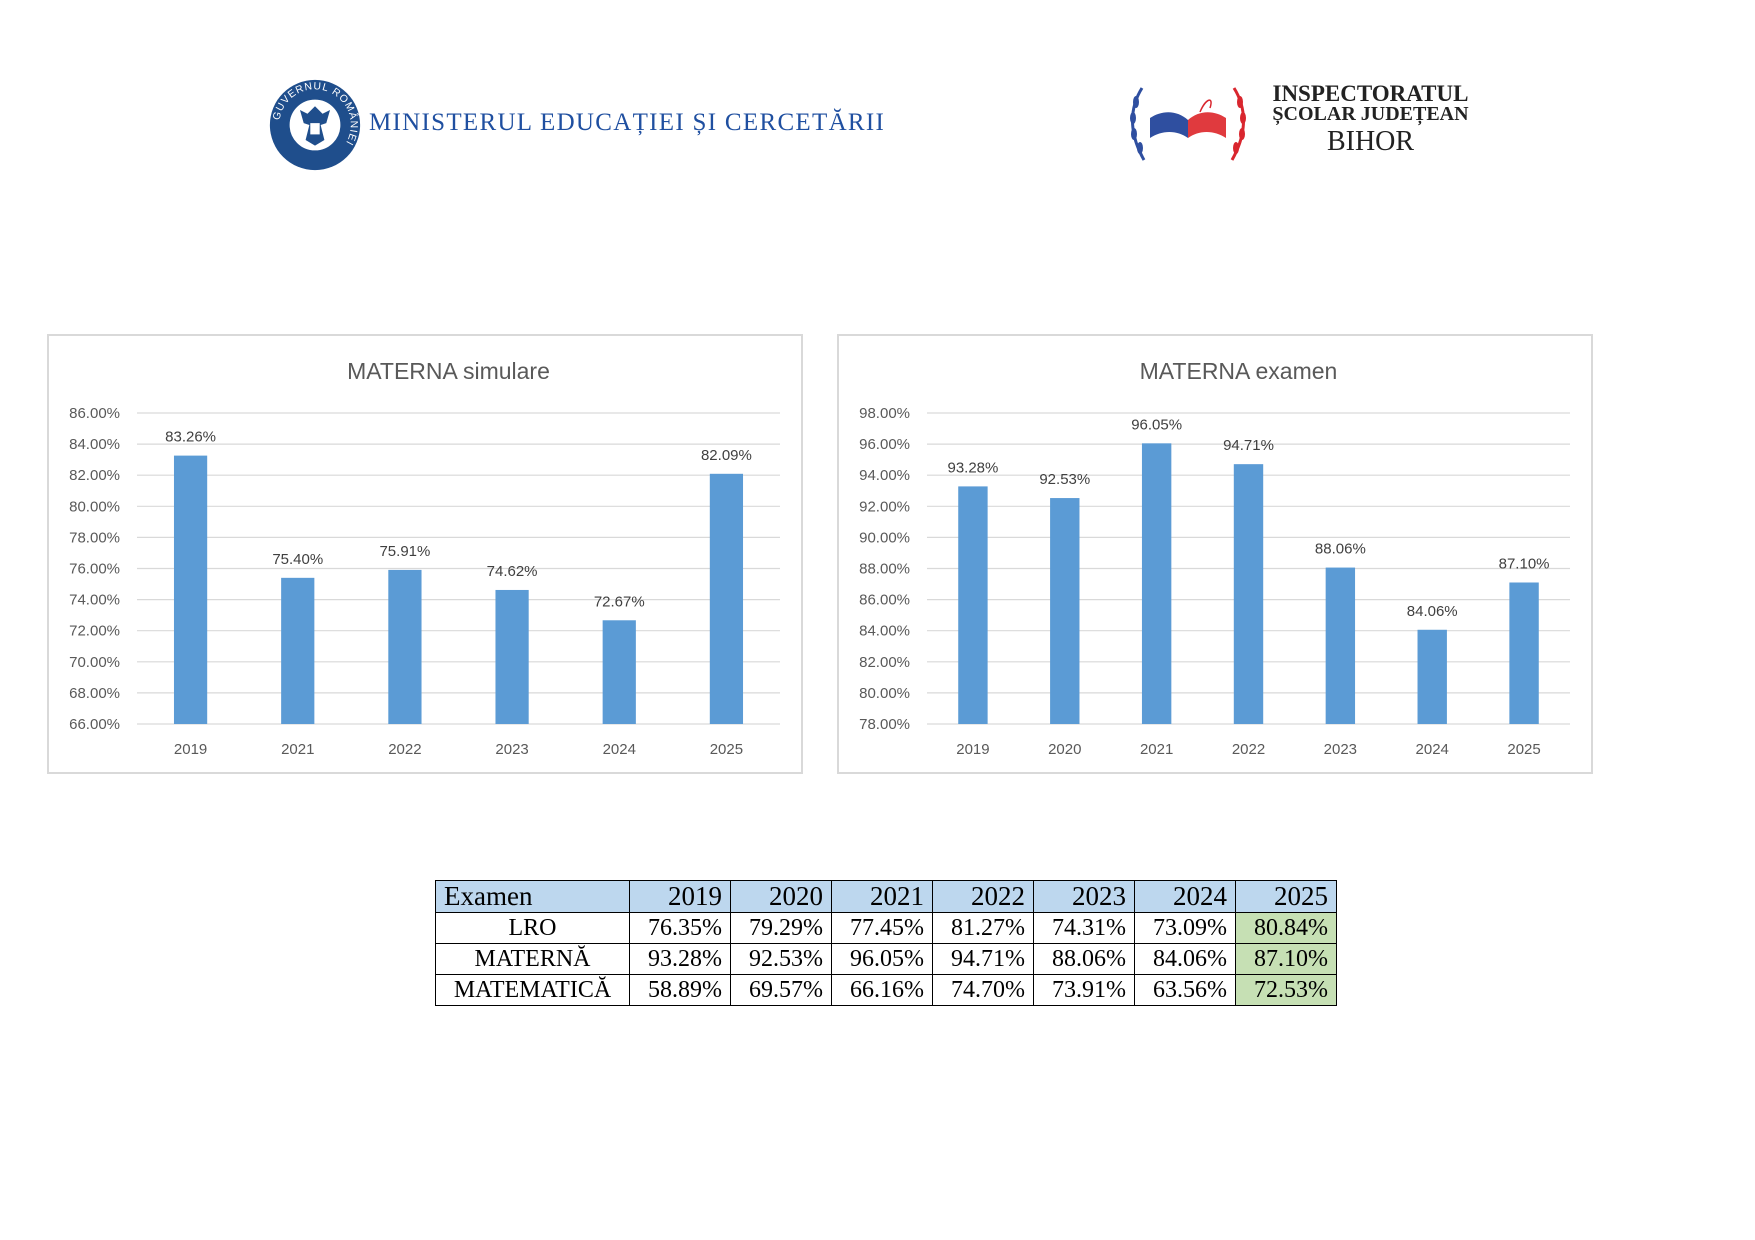  Describe the element at coordinates (1084, 896) in the screenshot. I see `header-cell: 2023` at that location.